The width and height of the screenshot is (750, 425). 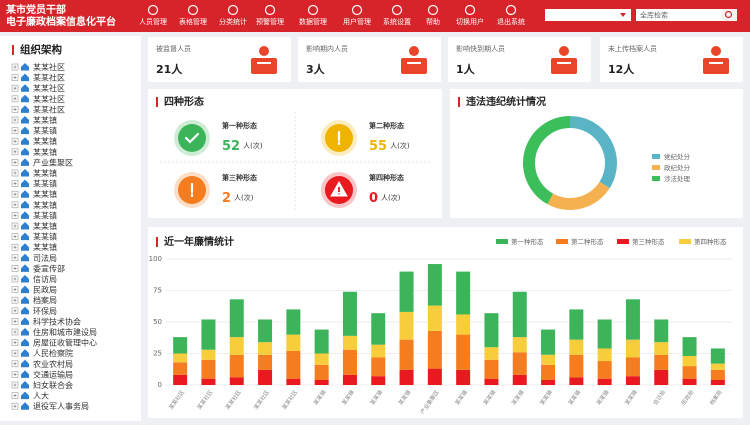 I want to click on org-item: 人大, so click(x=41, y=396).